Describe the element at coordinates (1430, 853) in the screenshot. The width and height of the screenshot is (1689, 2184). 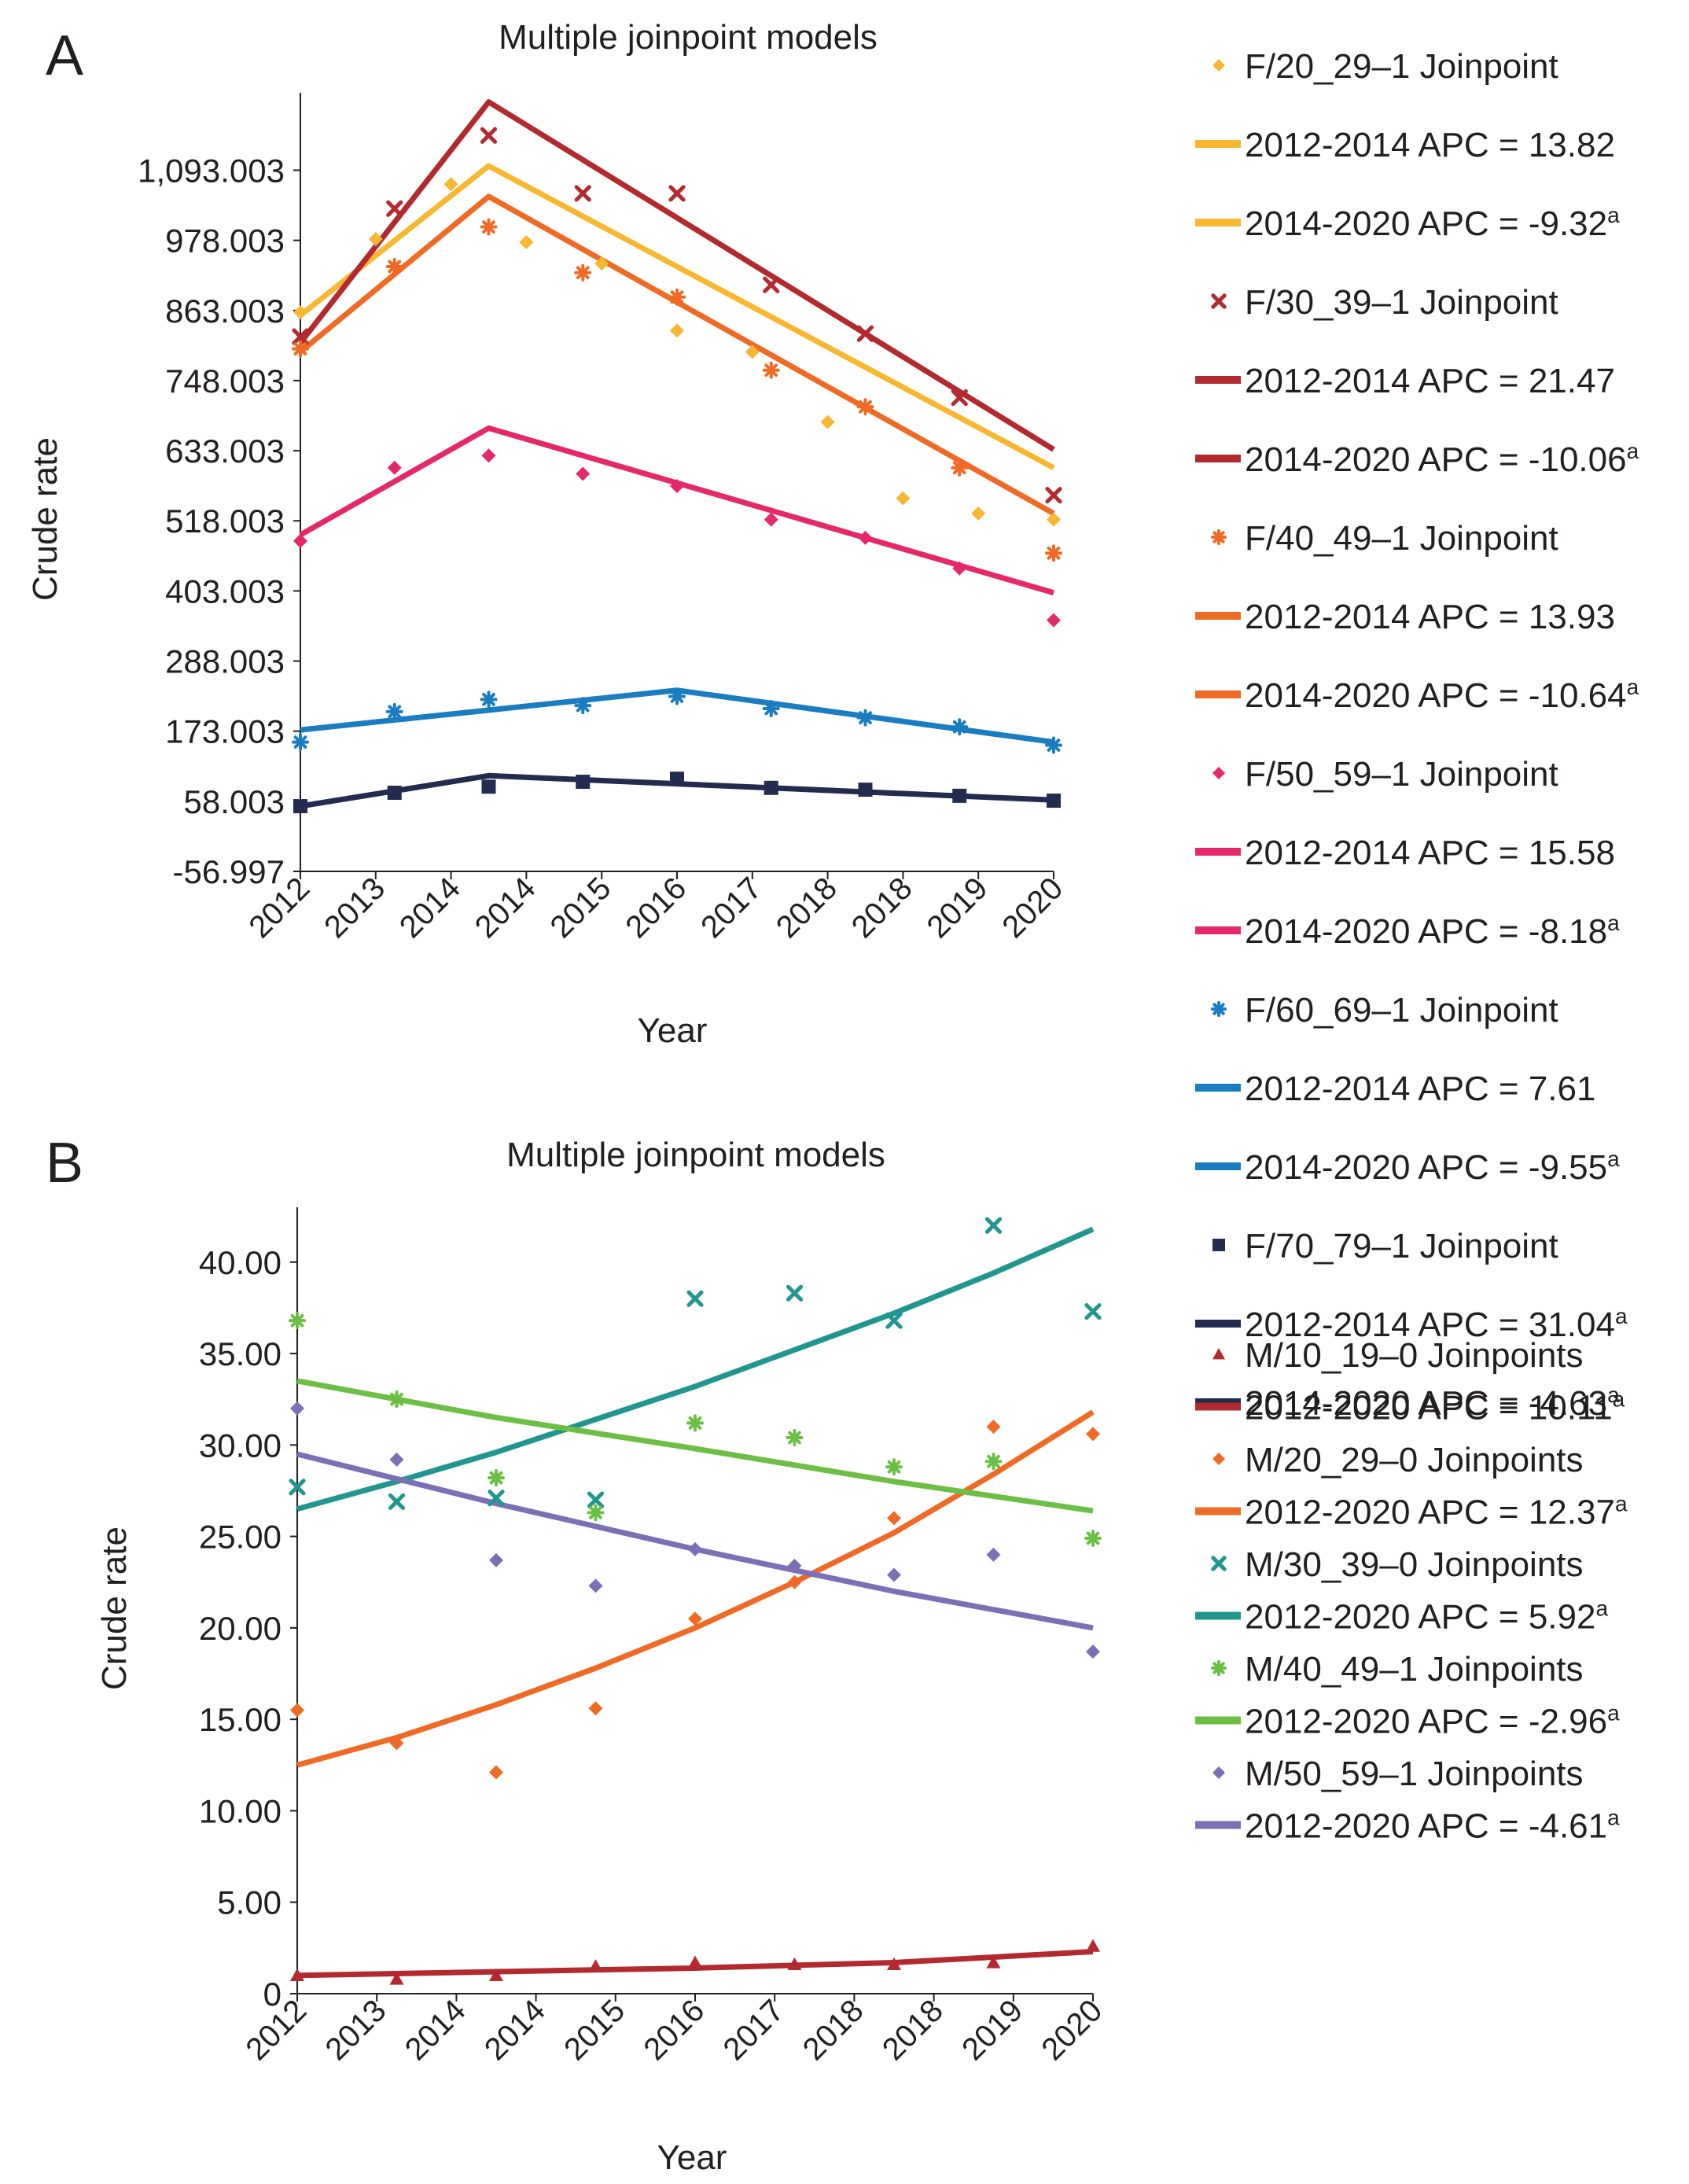
I see `panel-a-legend-fit-label-series-4-fit-1: 2012-2014 APC = 15.58` at that location.